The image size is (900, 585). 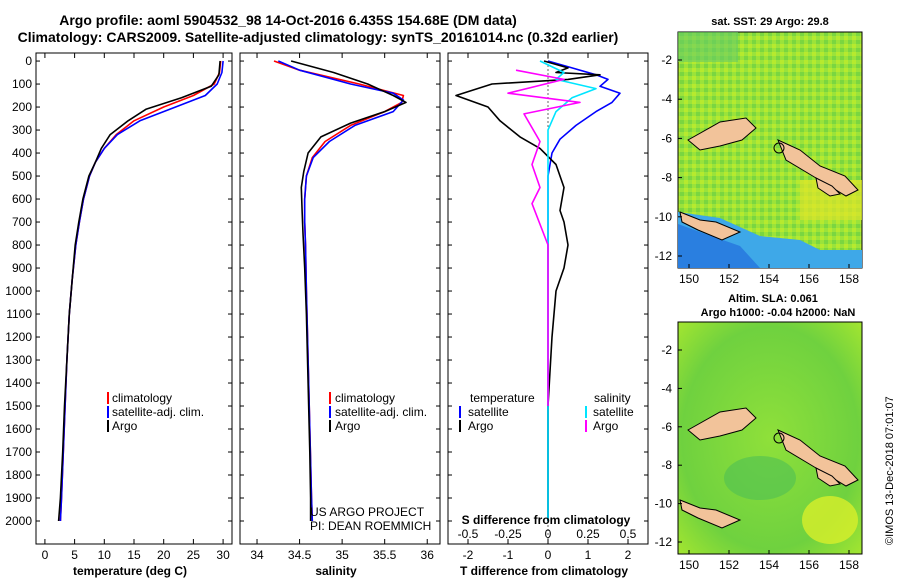 What do you see at coordinates (544, 237) in the screenshot?
I see `series-line-s-argo` at bounding box center [544, 237].